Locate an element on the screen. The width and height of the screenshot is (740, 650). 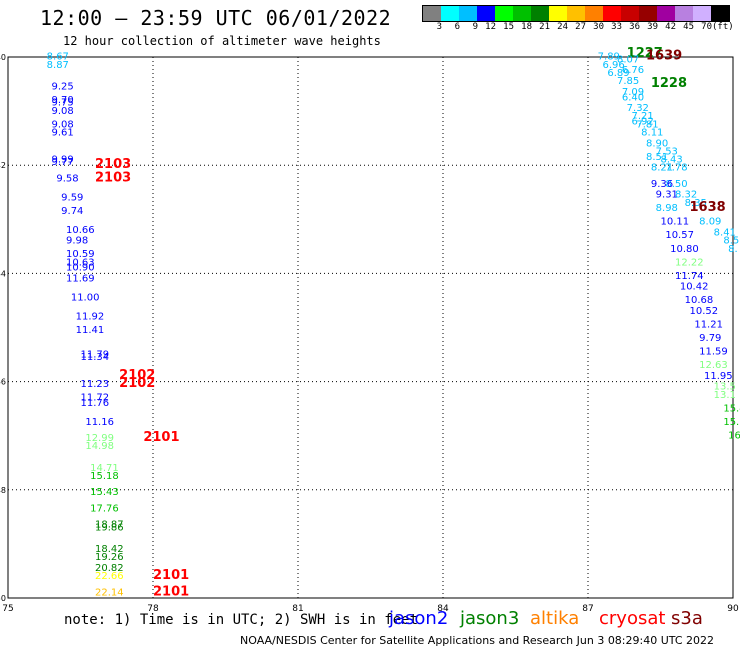
y-tick-label: -40 is located at coordinates (3, 57).